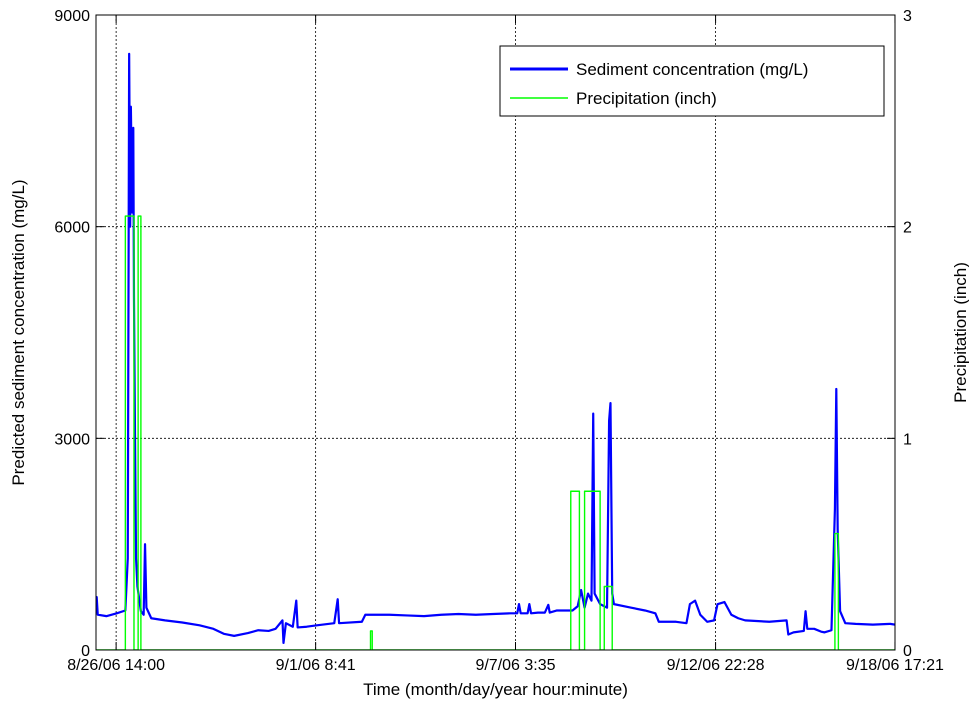  I want to click on y-right-tick-label: 0, so click(907, 651).